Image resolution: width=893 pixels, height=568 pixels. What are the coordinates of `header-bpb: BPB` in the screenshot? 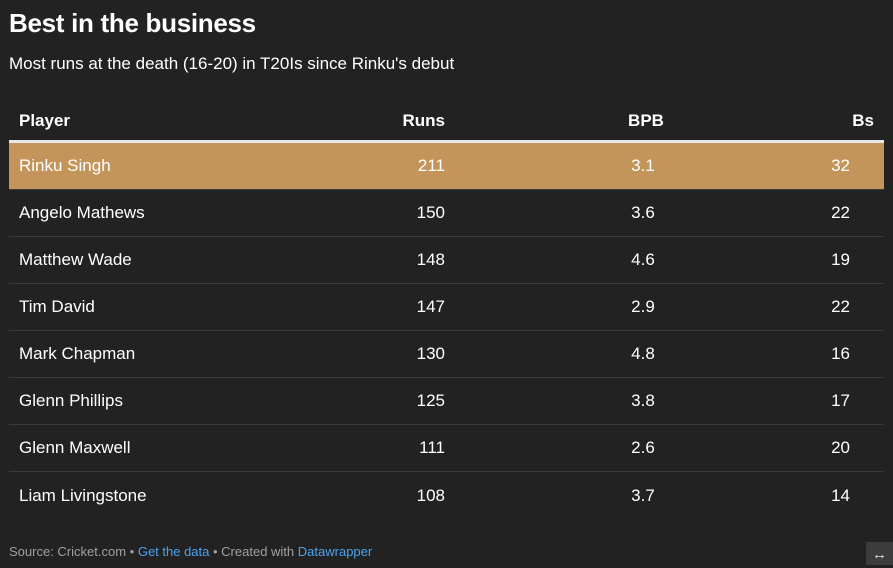 It's located at (646, 120).